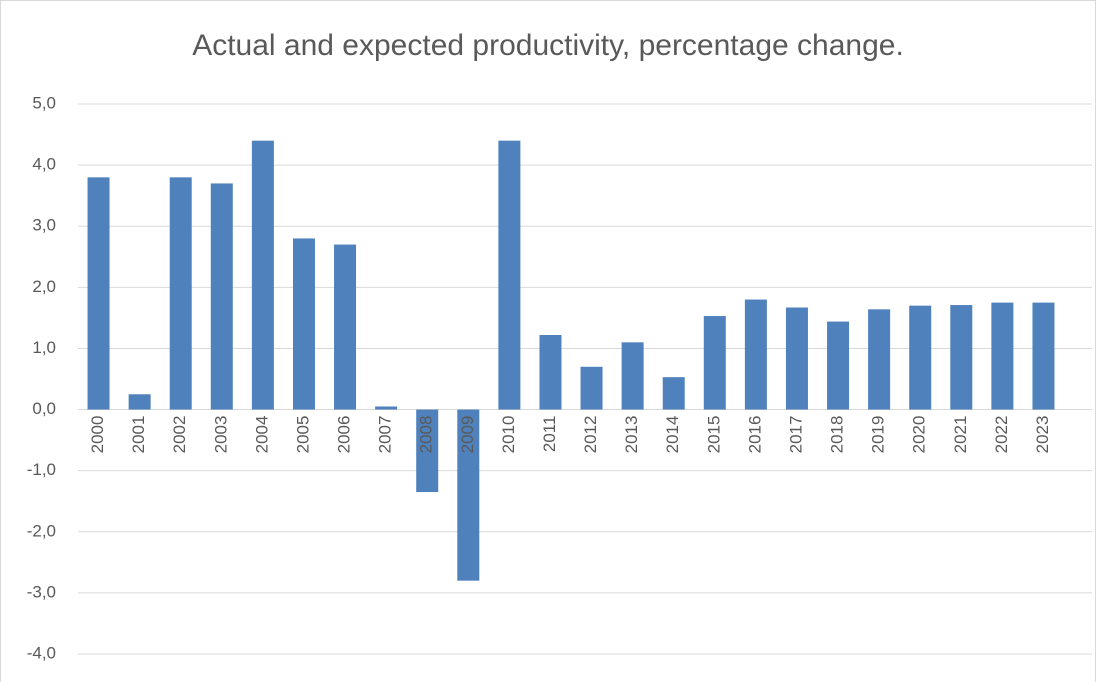  Describe the element at coordinates (44, 286) in the screenshot. I see `y-tick-label: 2,0` at that location.